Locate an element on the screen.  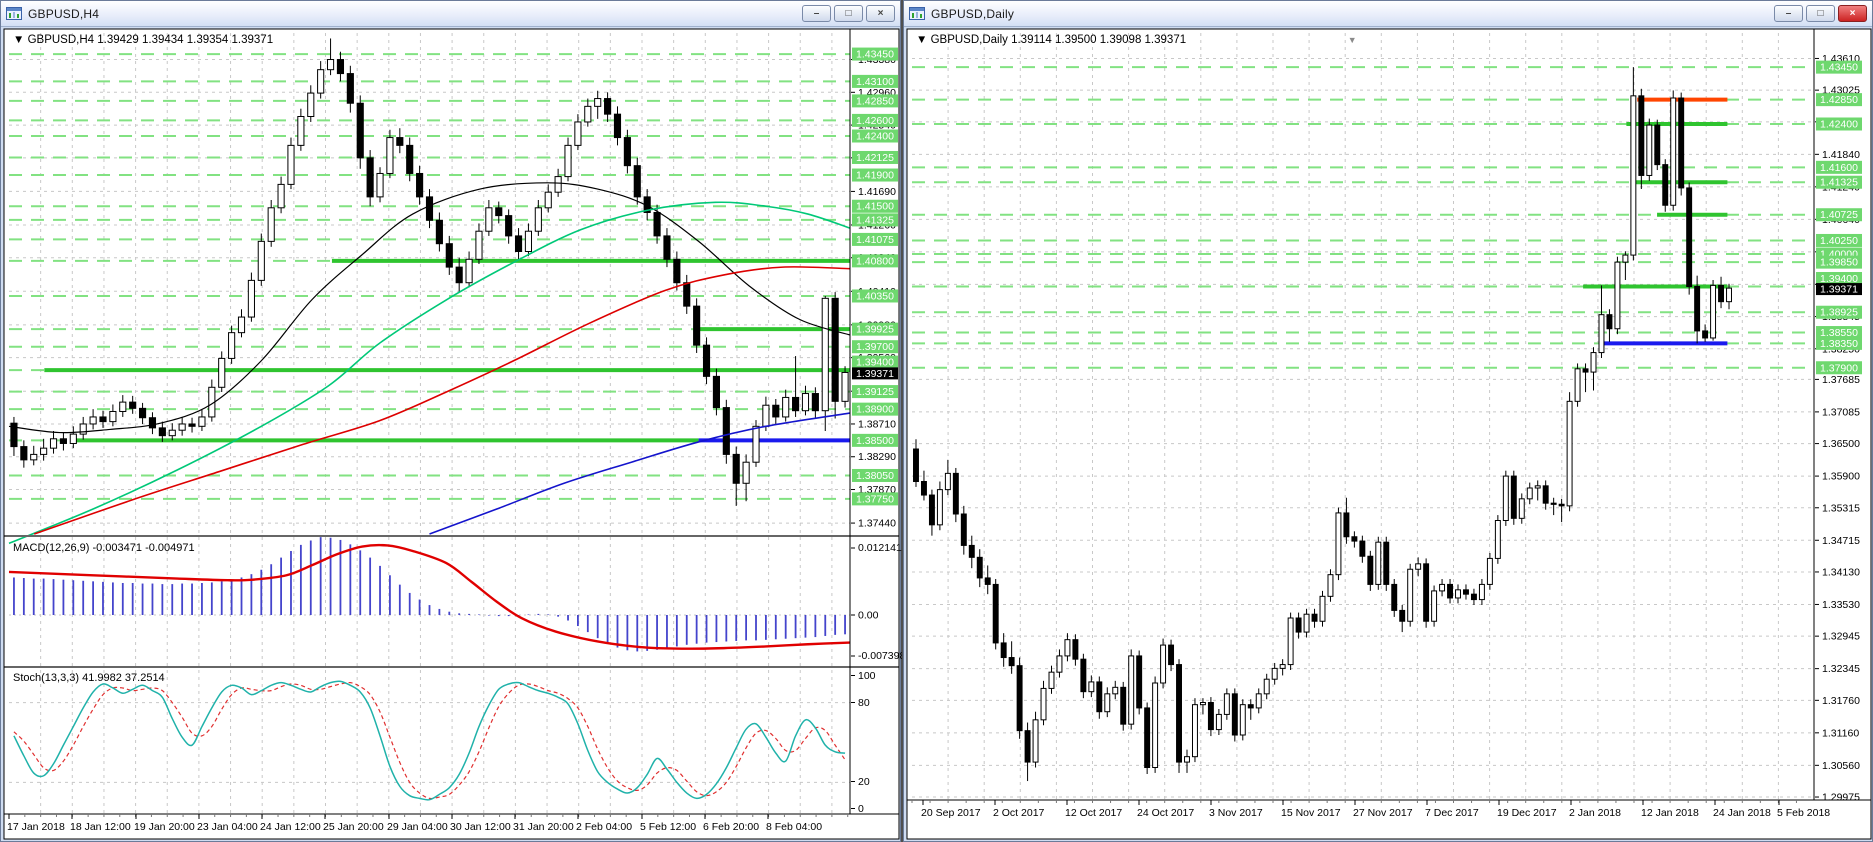
svg-text: 24 Jan 12:00 is located at coordinates (290, 827).